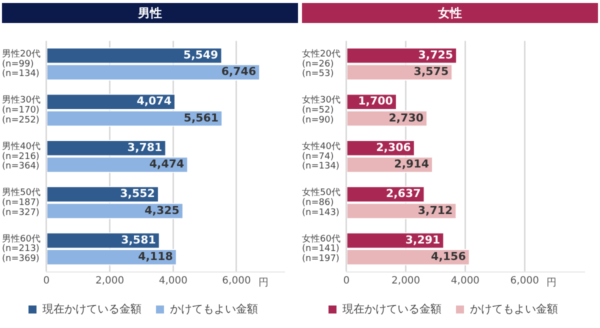 This screenshot has width=600, height=328. Describe the element at coordinates (21, 248) in the screenshot. I see `y-tick-label: 男性60代 (n=213) (n=369)` at that location.